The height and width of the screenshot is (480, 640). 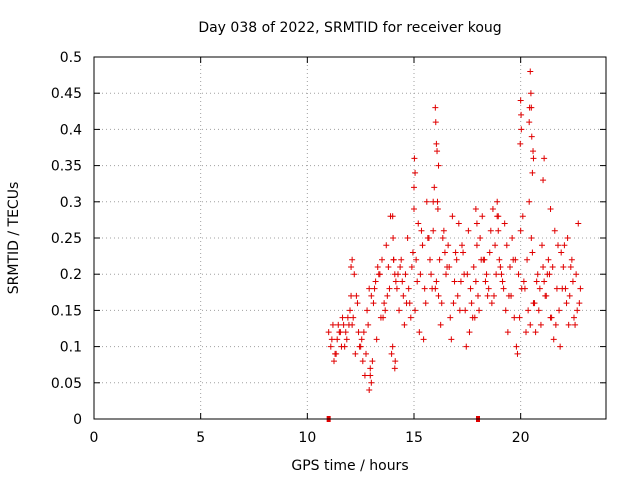 What do you see at coordinates (71, 348) in the screenshot?
I see `y-tick-label: 0.1` at bounding box center [71, 348].